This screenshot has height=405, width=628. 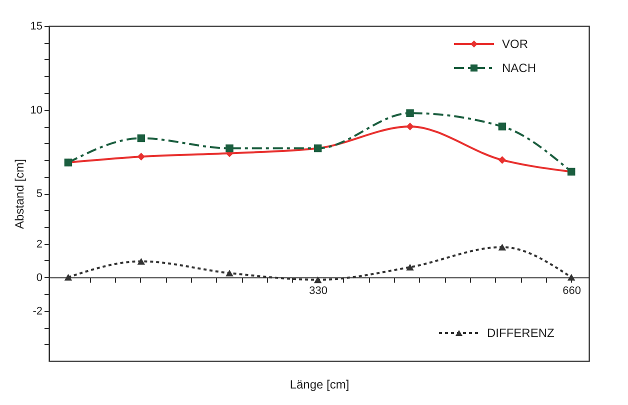 I want to click on y-tick-label: -2, so click(x=37, y=311).